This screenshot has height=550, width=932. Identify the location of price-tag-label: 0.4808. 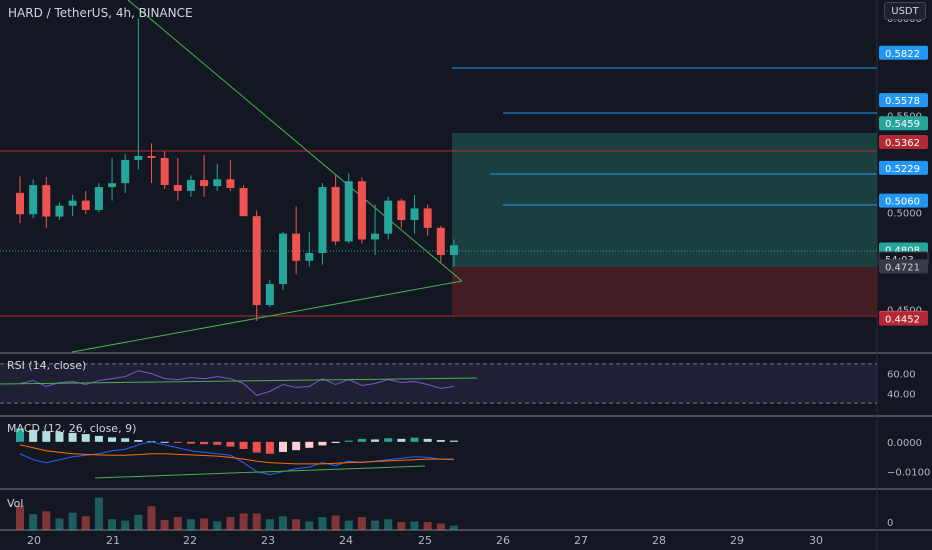
(902, 251).